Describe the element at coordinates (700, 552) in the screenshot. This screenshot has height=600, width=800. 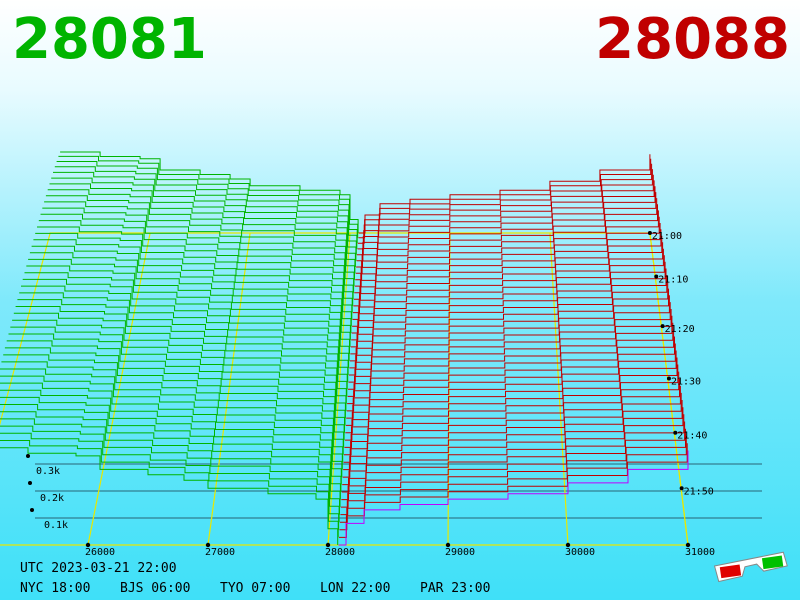
I see `price-tick-label: 31000` at that location.